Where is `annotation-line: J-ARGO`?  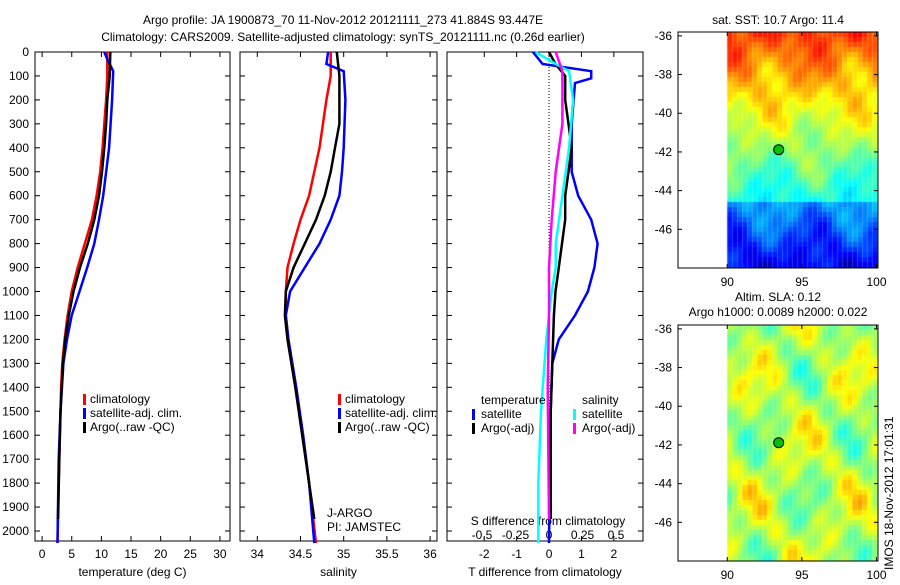 annotation-line: J-ARGO is located at coordinates (349, 513).